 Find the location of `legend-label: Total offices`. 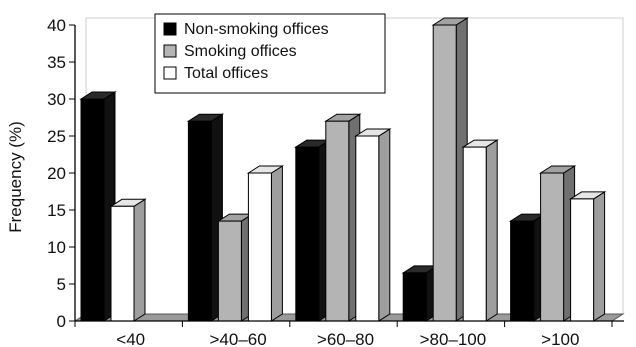

legend-label: Total offices is located at coordinates (226, 73).